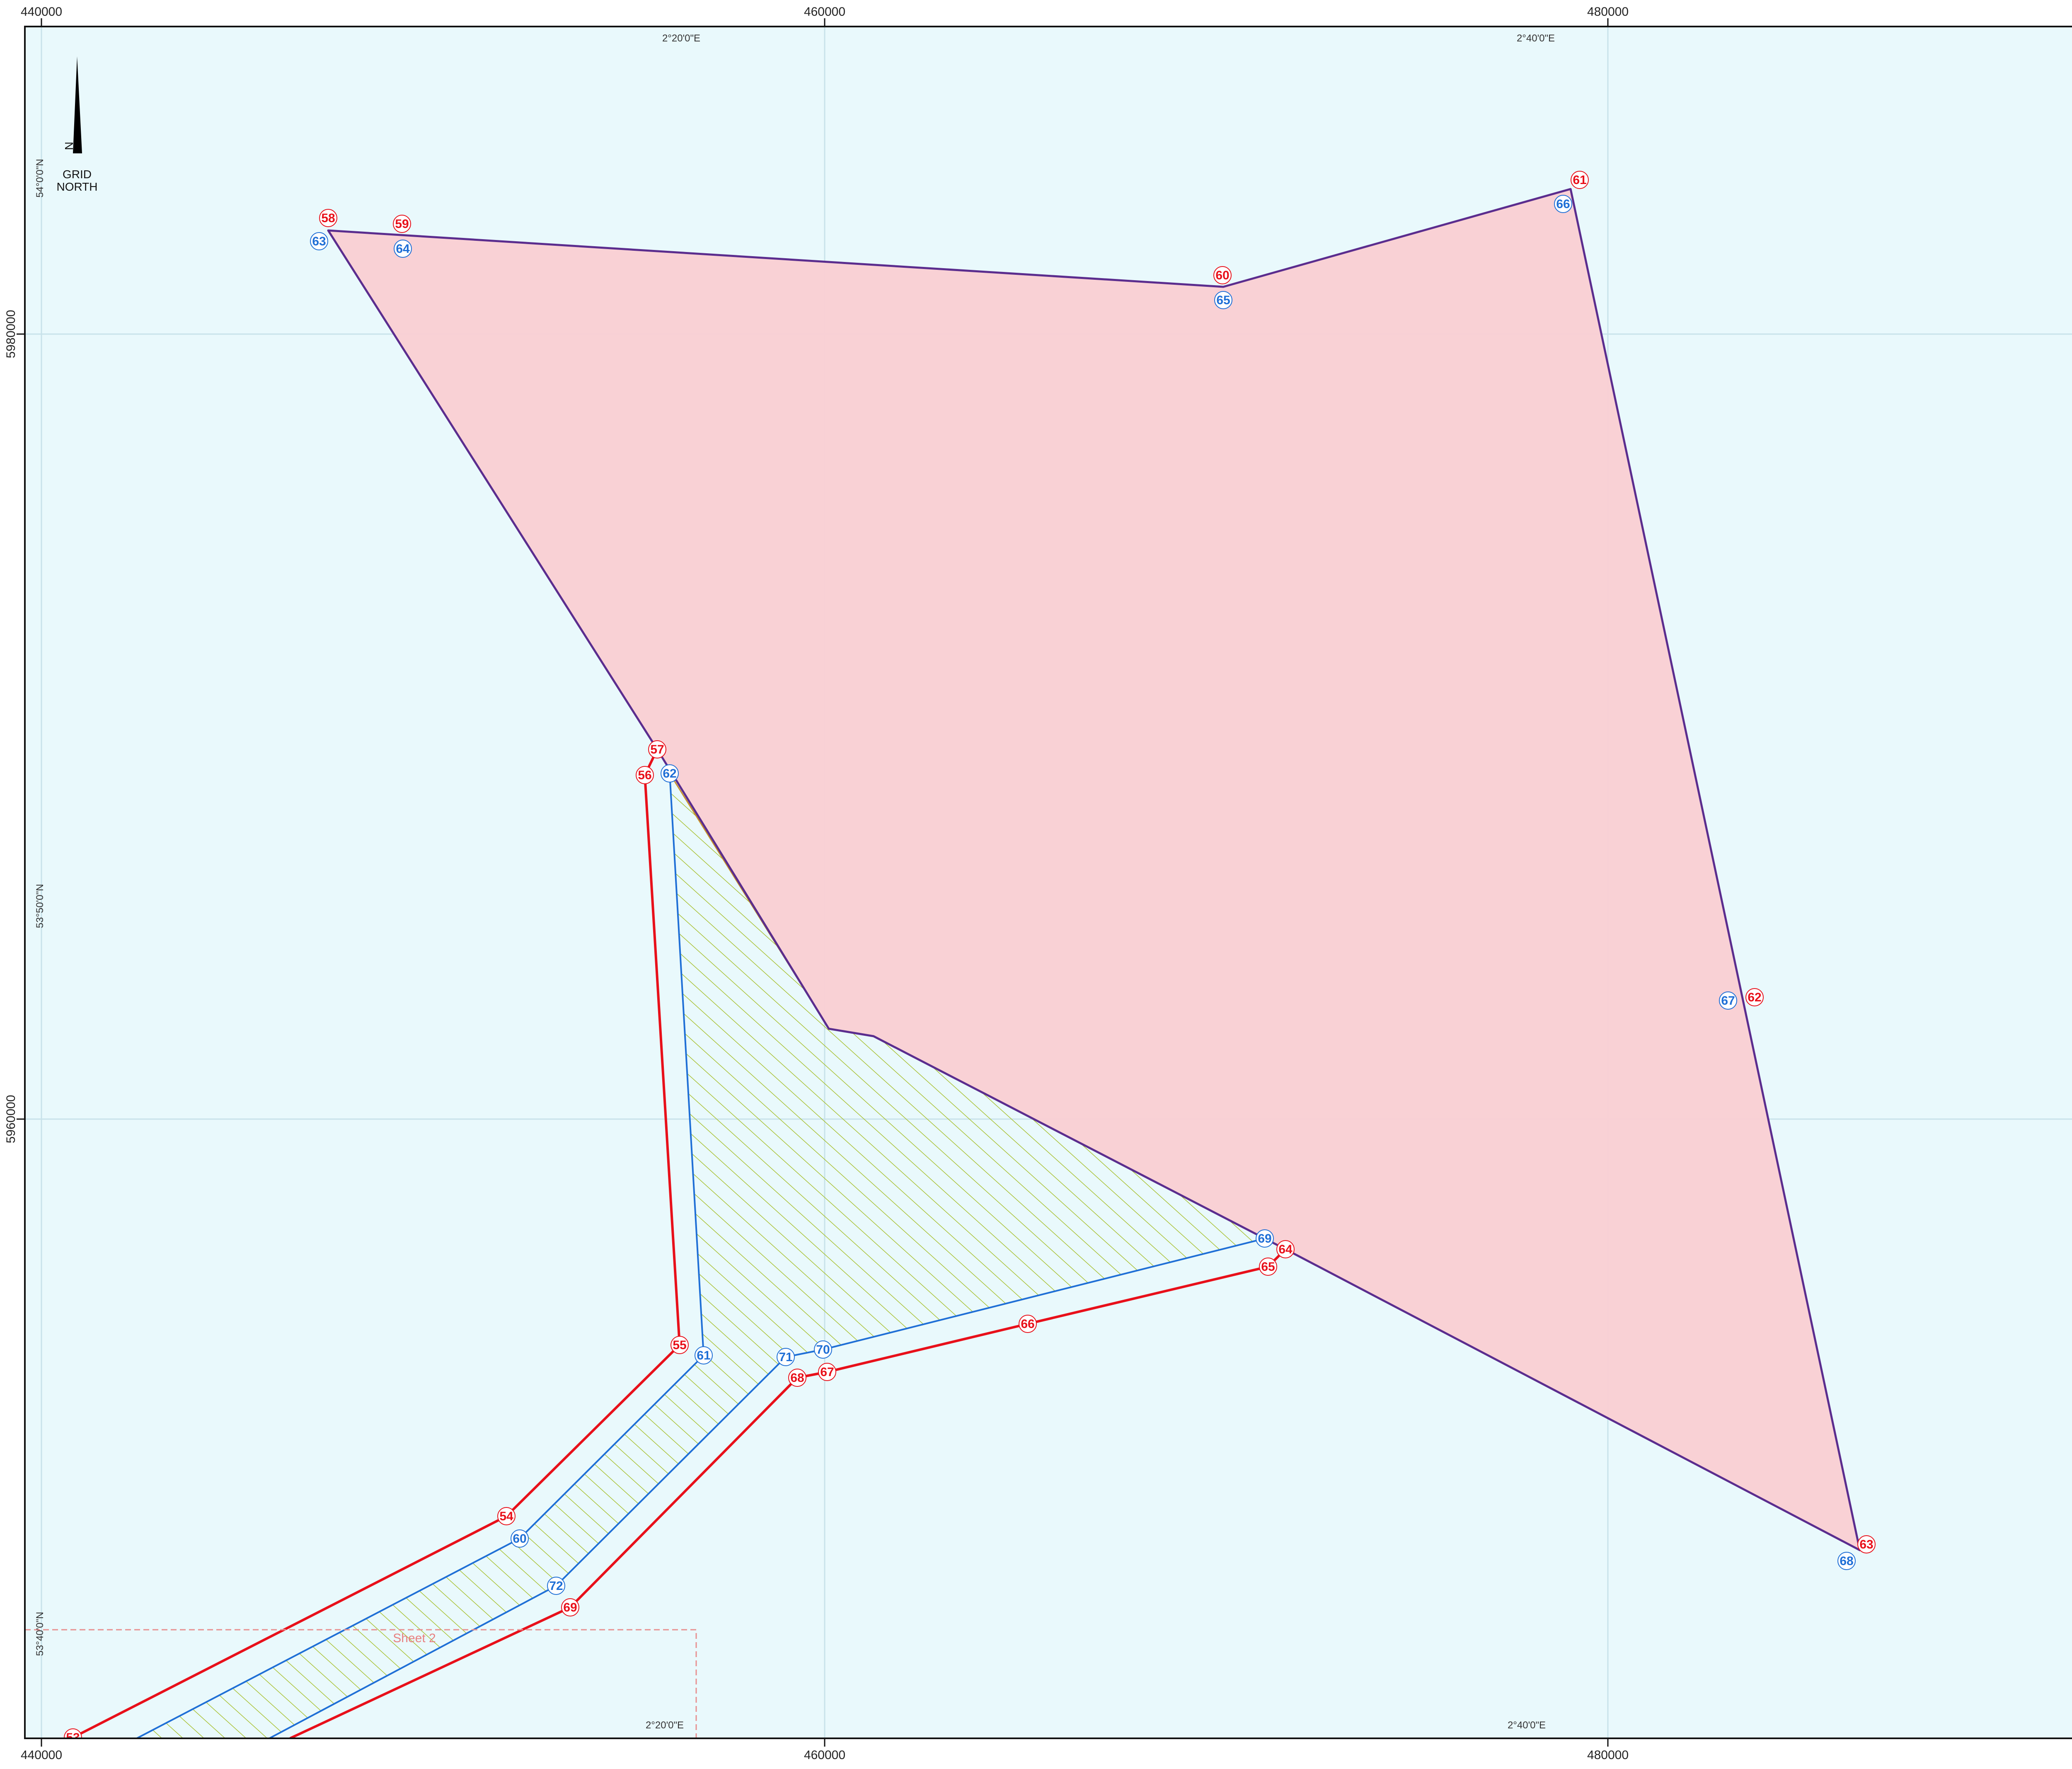  Describe the element at coordinates (40, 178) in the screenshot. I see `left-latitude-label-54-00: 54°0'0"N` at that location.